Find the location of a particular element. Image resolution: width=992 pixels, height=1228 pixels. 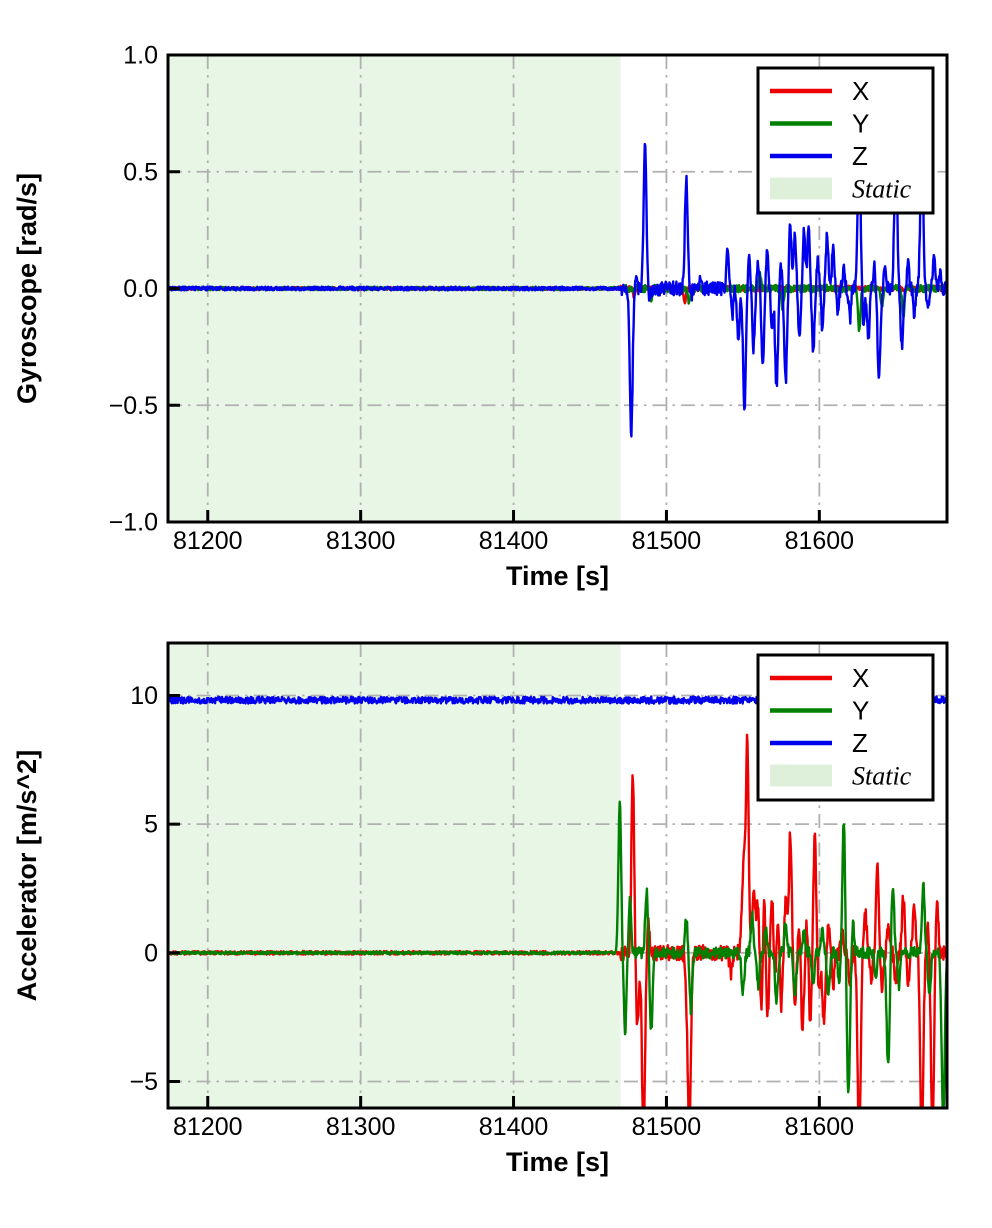

gyroscope-x-axis-label: Time [s] is located at coordinates (557, 576).